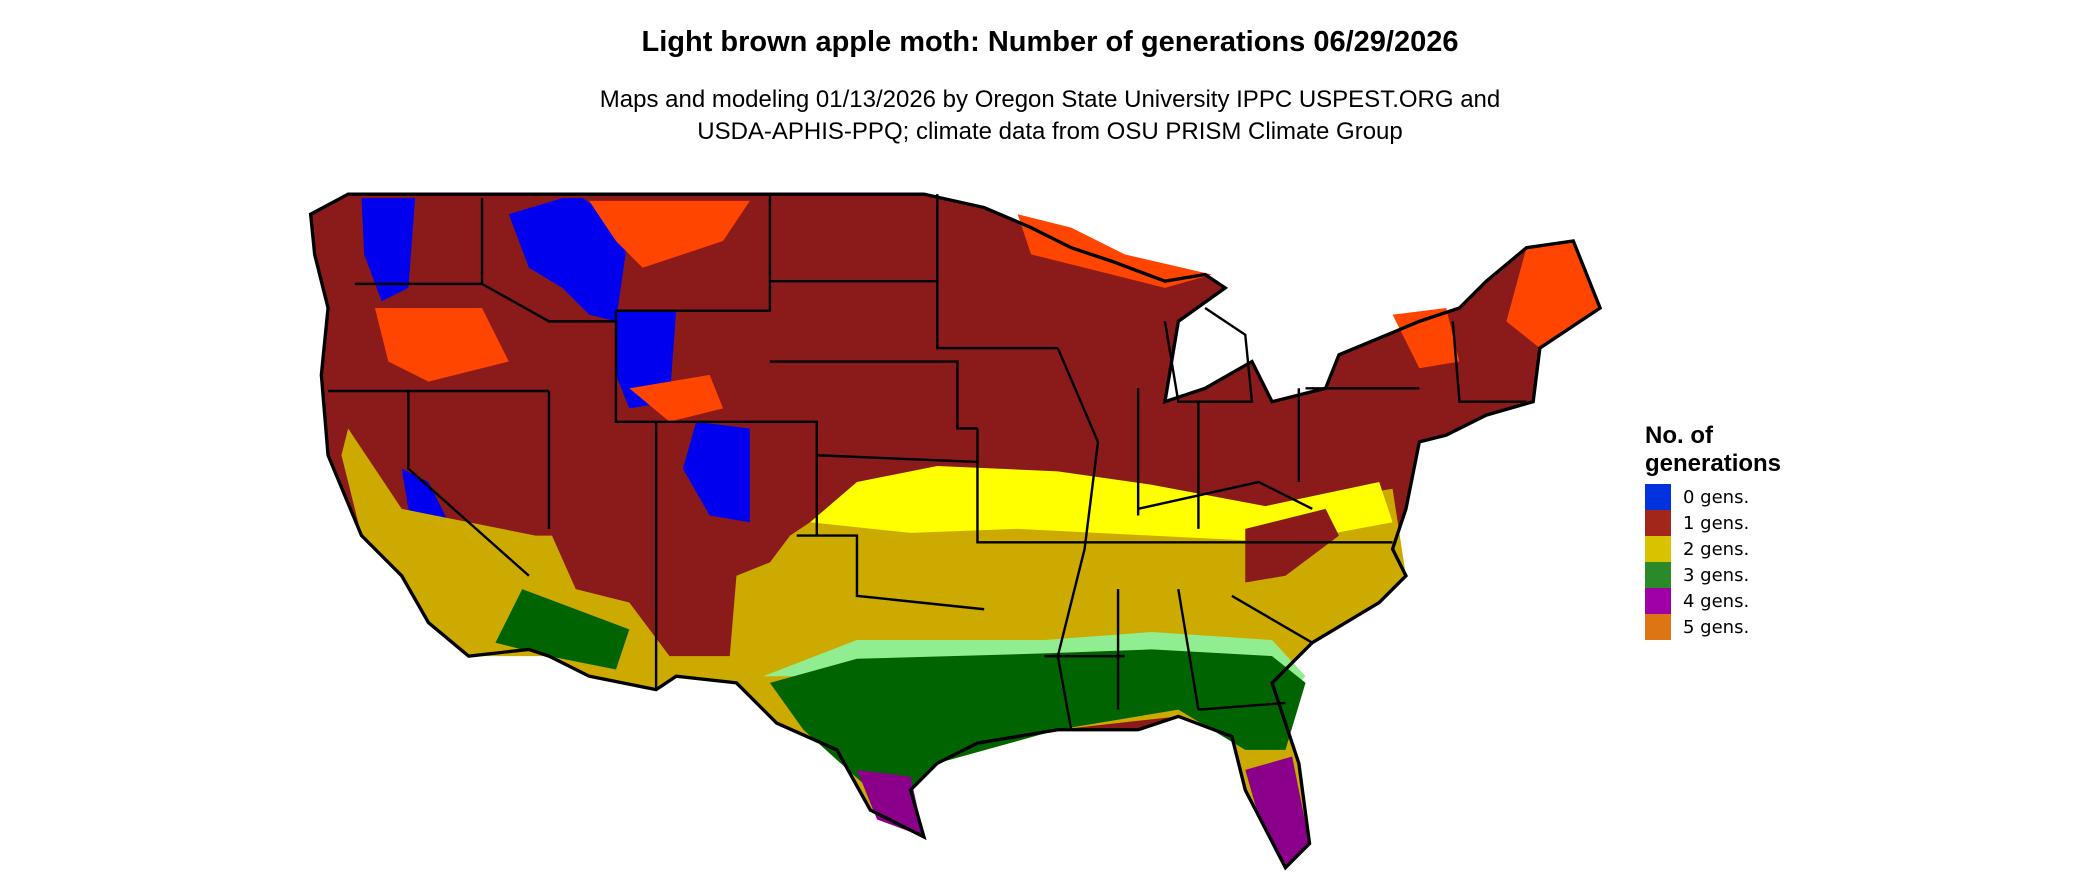 This screenshot has height=892, width=2100. What do you see at coordinates (897, 459) in the screenshot?
I see `border-ks-ok` at bounding box center [897, 459].